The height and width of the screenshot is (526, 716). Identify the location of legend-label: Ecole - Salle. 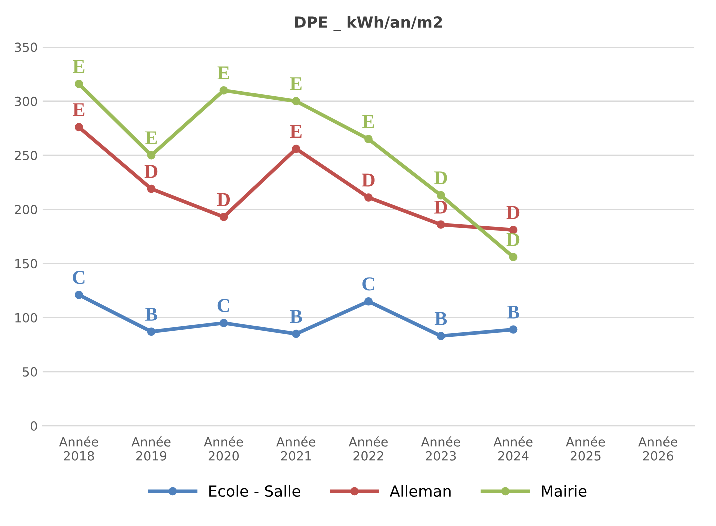
(255, 491).